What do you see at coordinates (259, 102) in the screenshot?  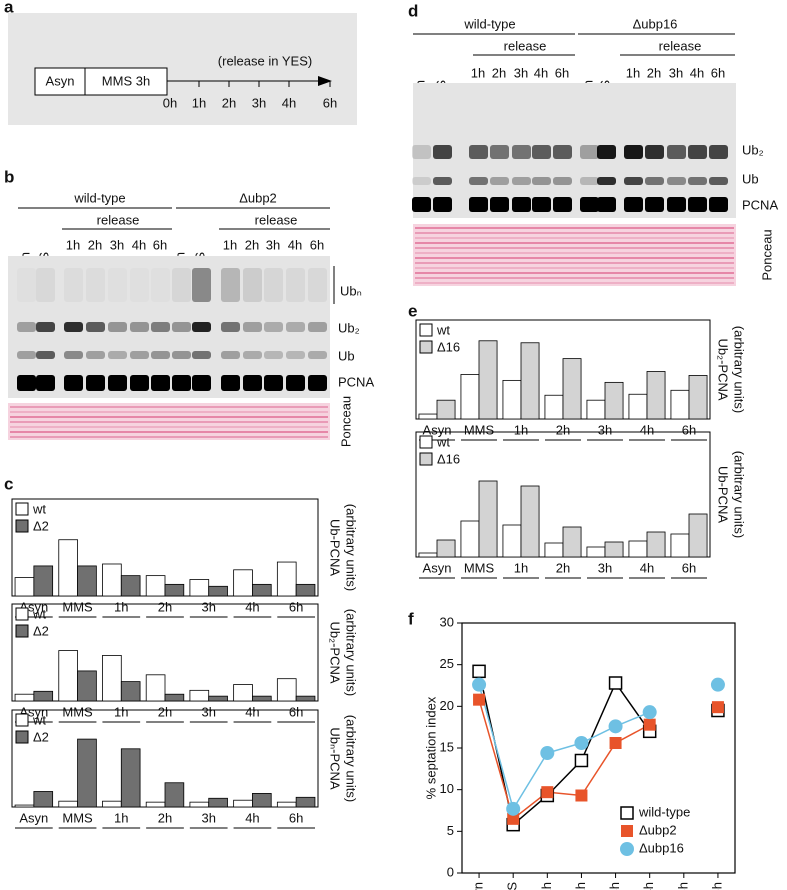 I see `time-label: 3h` at bounding box center [259, 102].